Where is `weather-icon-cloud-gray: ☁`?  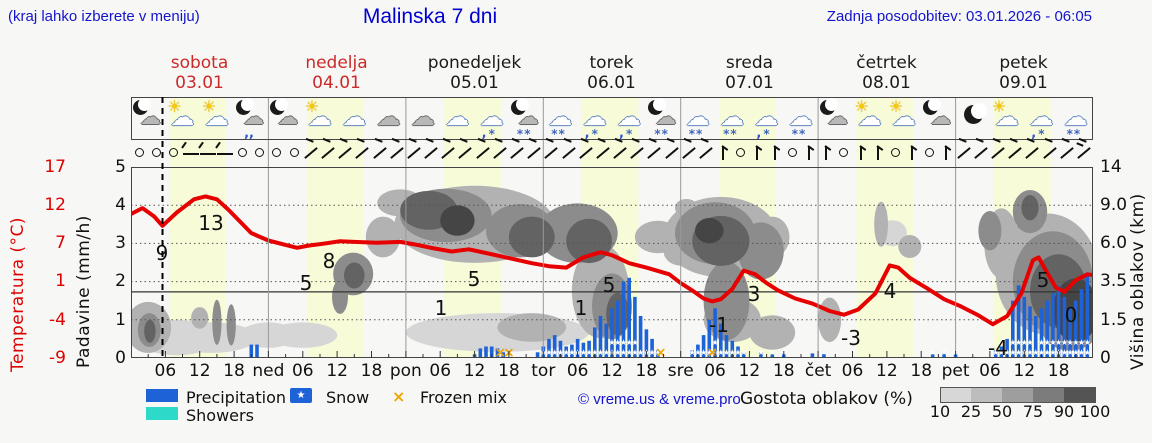 weather-icon-cloud-gray: ☁ is located at coordinates (388, 117).